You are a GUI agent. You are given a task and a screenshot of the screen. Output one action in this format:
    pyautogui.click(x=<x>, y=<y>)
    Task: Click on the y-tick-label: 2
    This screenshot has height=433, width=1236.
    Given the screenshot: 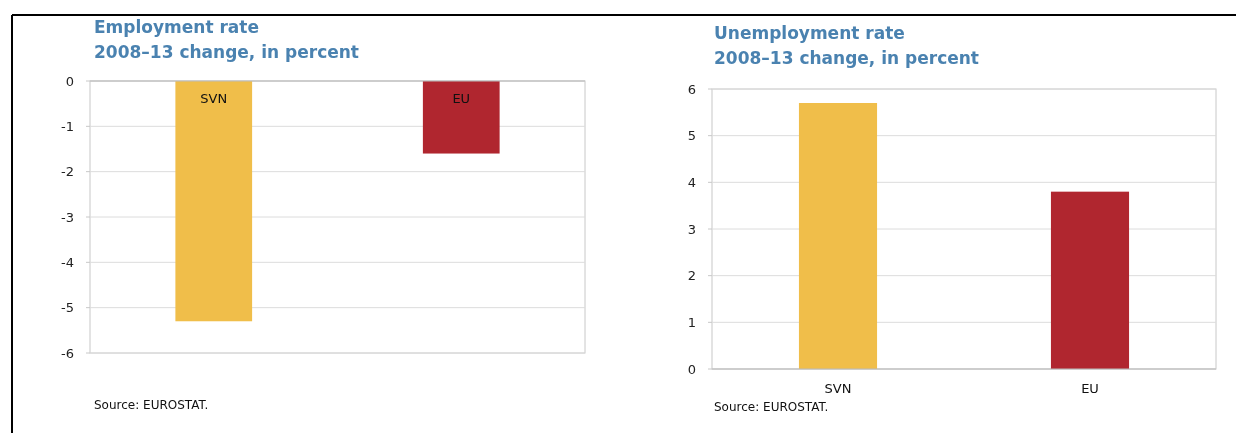 What is the action you would take?
    pyautogui.click(x=691, y=276)
    